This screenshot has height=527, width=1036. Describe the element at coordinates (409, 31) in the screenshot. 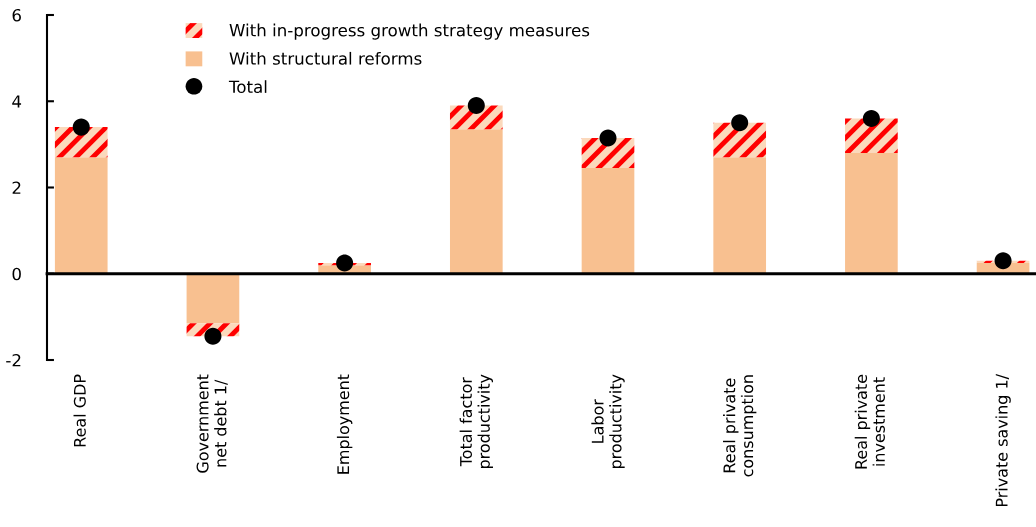

I see `legend-label: With in-progress growth strategy measures` at that location.